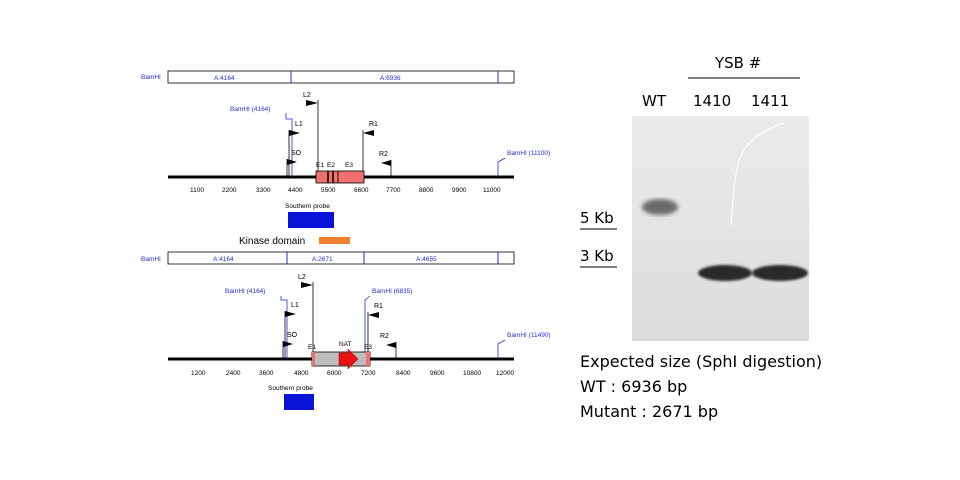  I want to click on wt-bamhi-label: BamHI, so click(151, 77).